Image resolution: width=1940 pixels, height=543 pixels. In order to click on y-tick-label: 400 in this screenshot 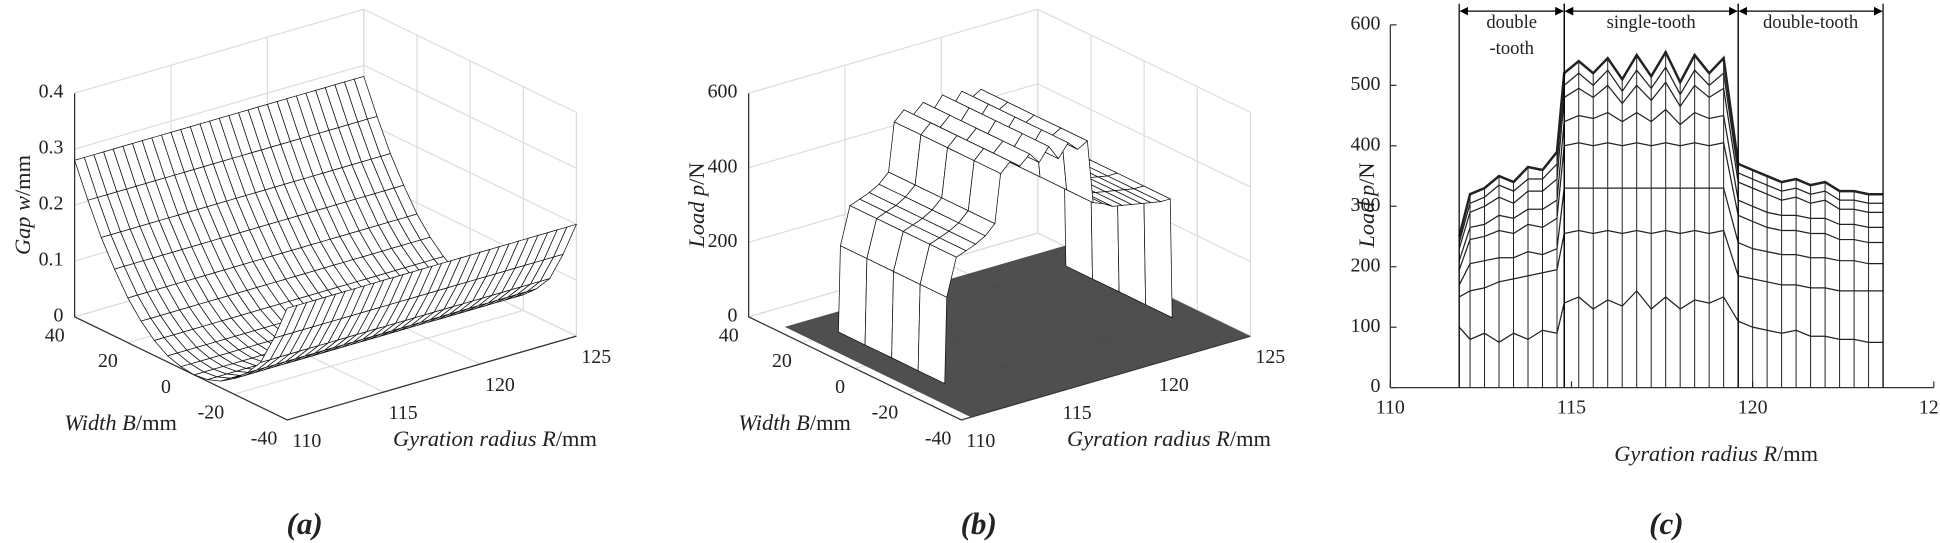, I will do `click(1366, 144)`.